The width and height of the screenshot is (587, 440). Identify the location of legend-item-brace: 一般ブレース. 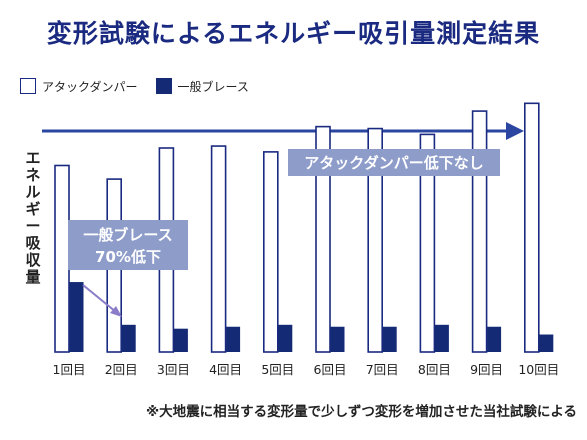
(202, 86).